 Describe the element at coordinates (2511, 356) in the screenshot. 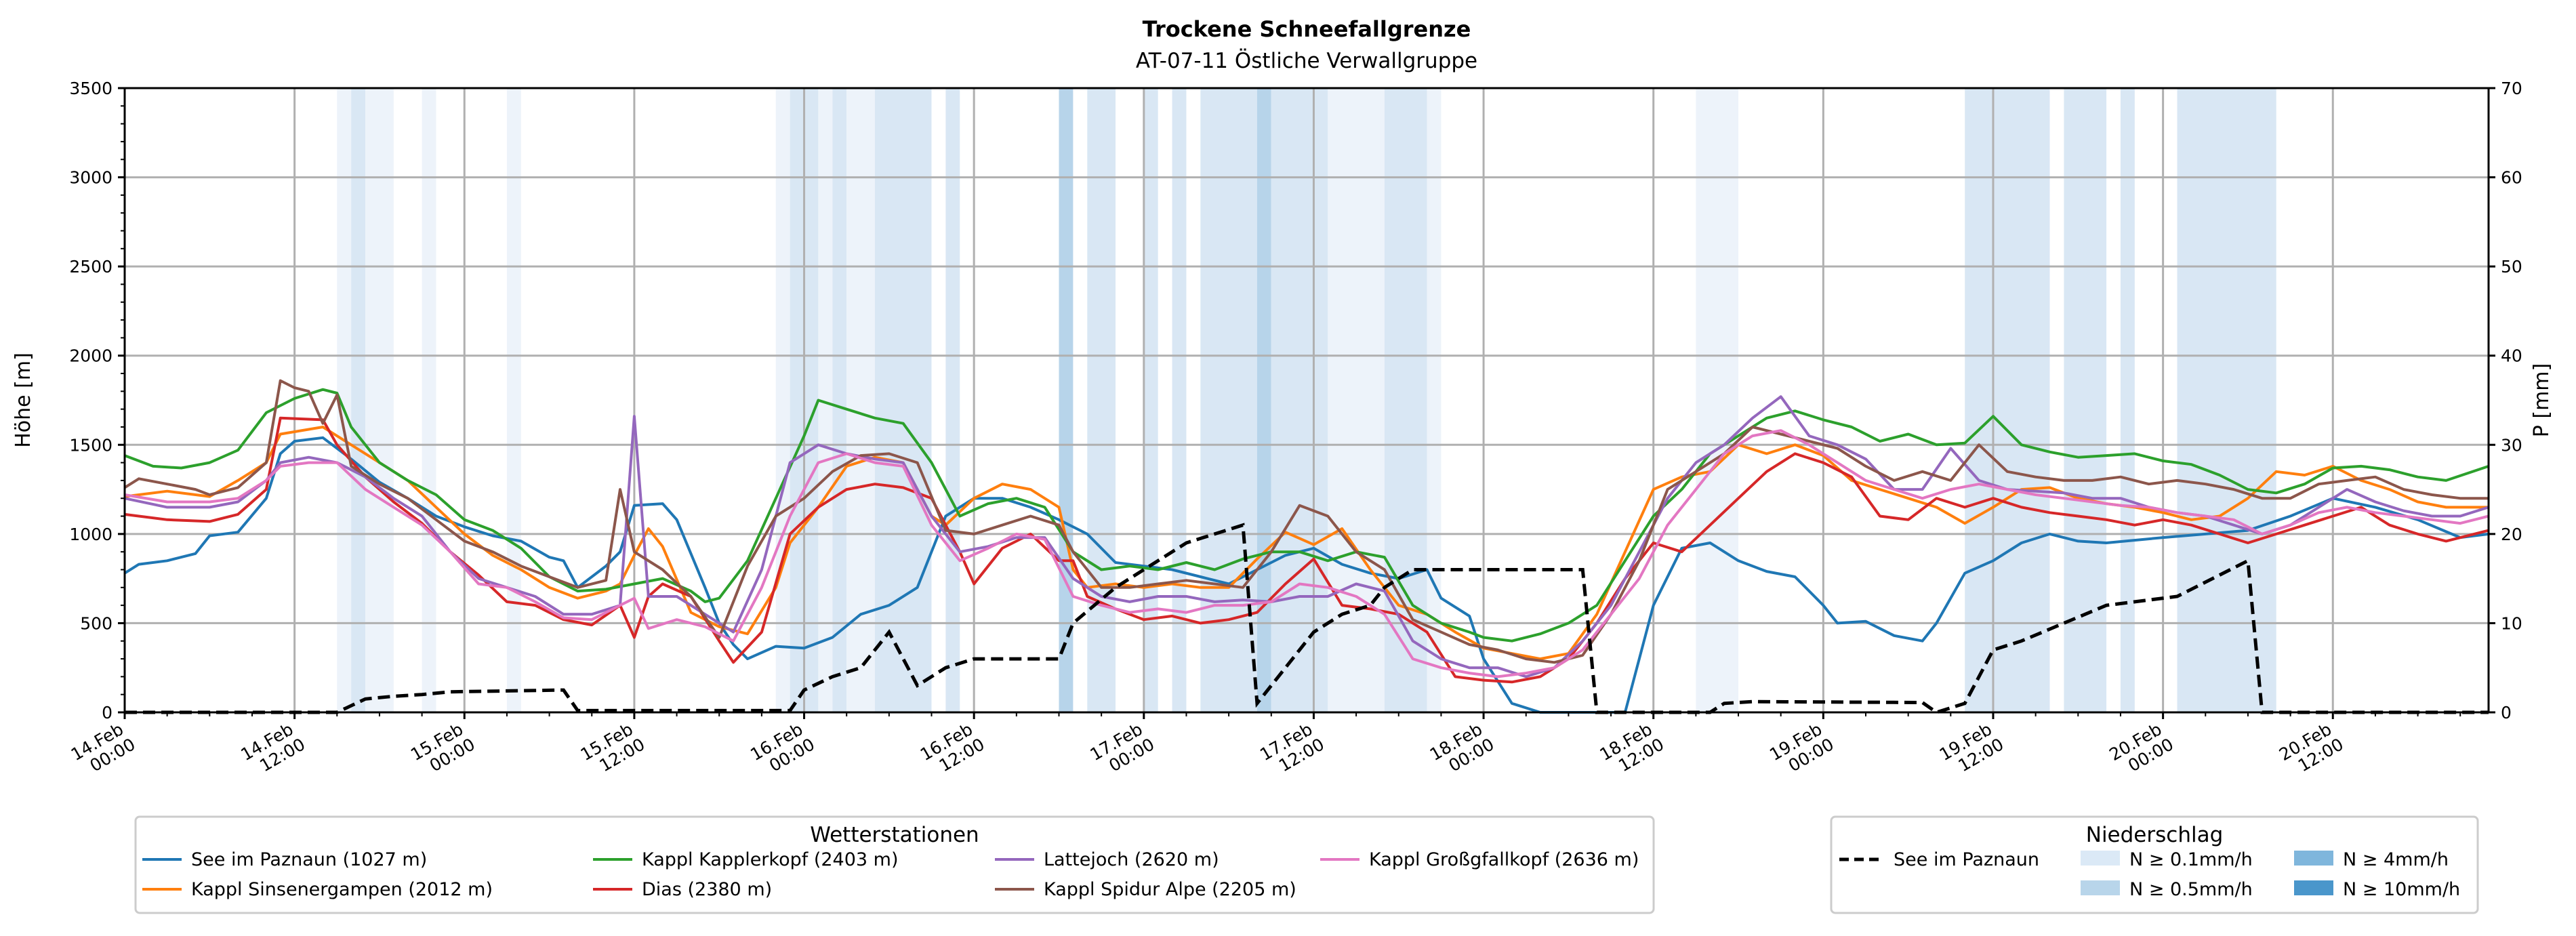

I see `y-right-tick-label: 40` at that location.